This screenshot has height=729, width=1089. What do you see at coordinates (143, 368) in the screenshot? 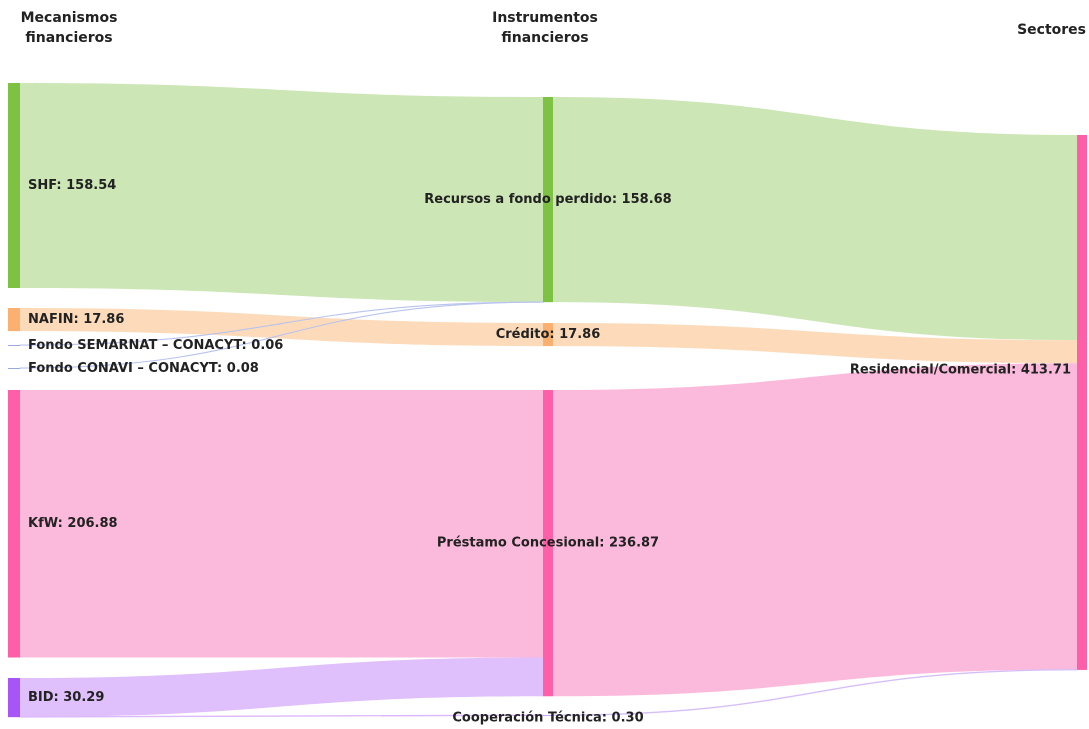
I see `node-label: Fondo CONAVI – CONACYT: 0.08` at bounding box center [143, 368].